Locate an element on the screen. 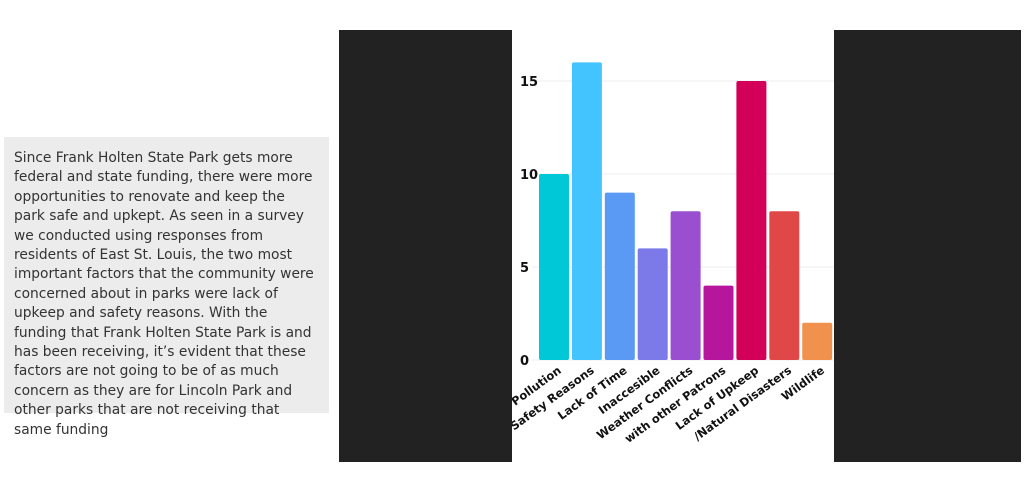 The height and width of the screenshot is (477, 1024). y-tick-label: 15 is located at coordinates (529, 82).